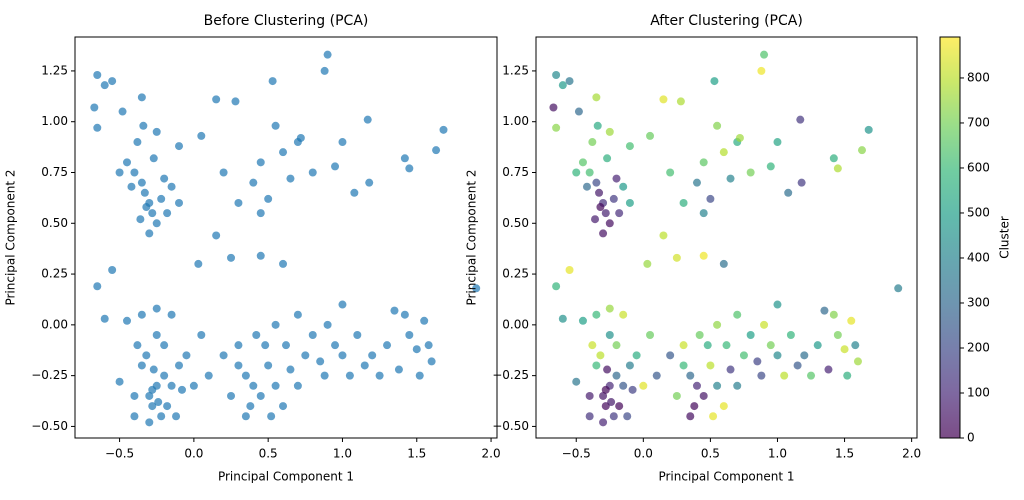  Describe the element at coordinates (515, 121) in the screenshot. I see `y-tick-label: 1.00` at that location.